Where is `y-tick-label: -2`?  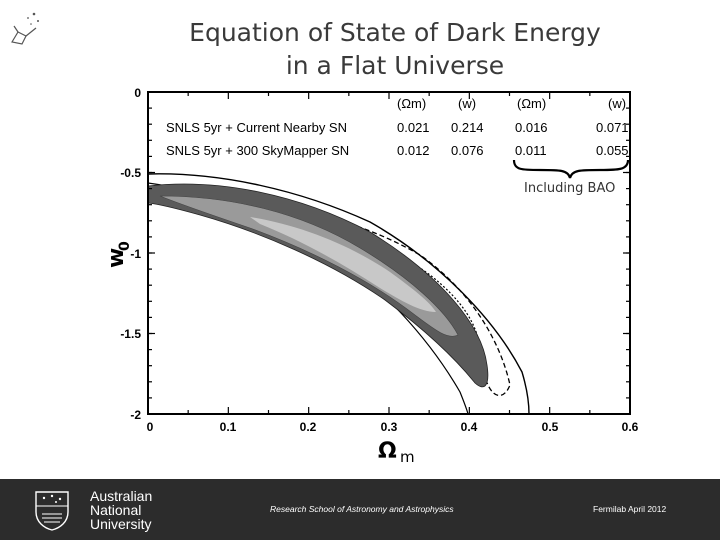
y-tick-label: -2 is located at coordinates (135, 415).